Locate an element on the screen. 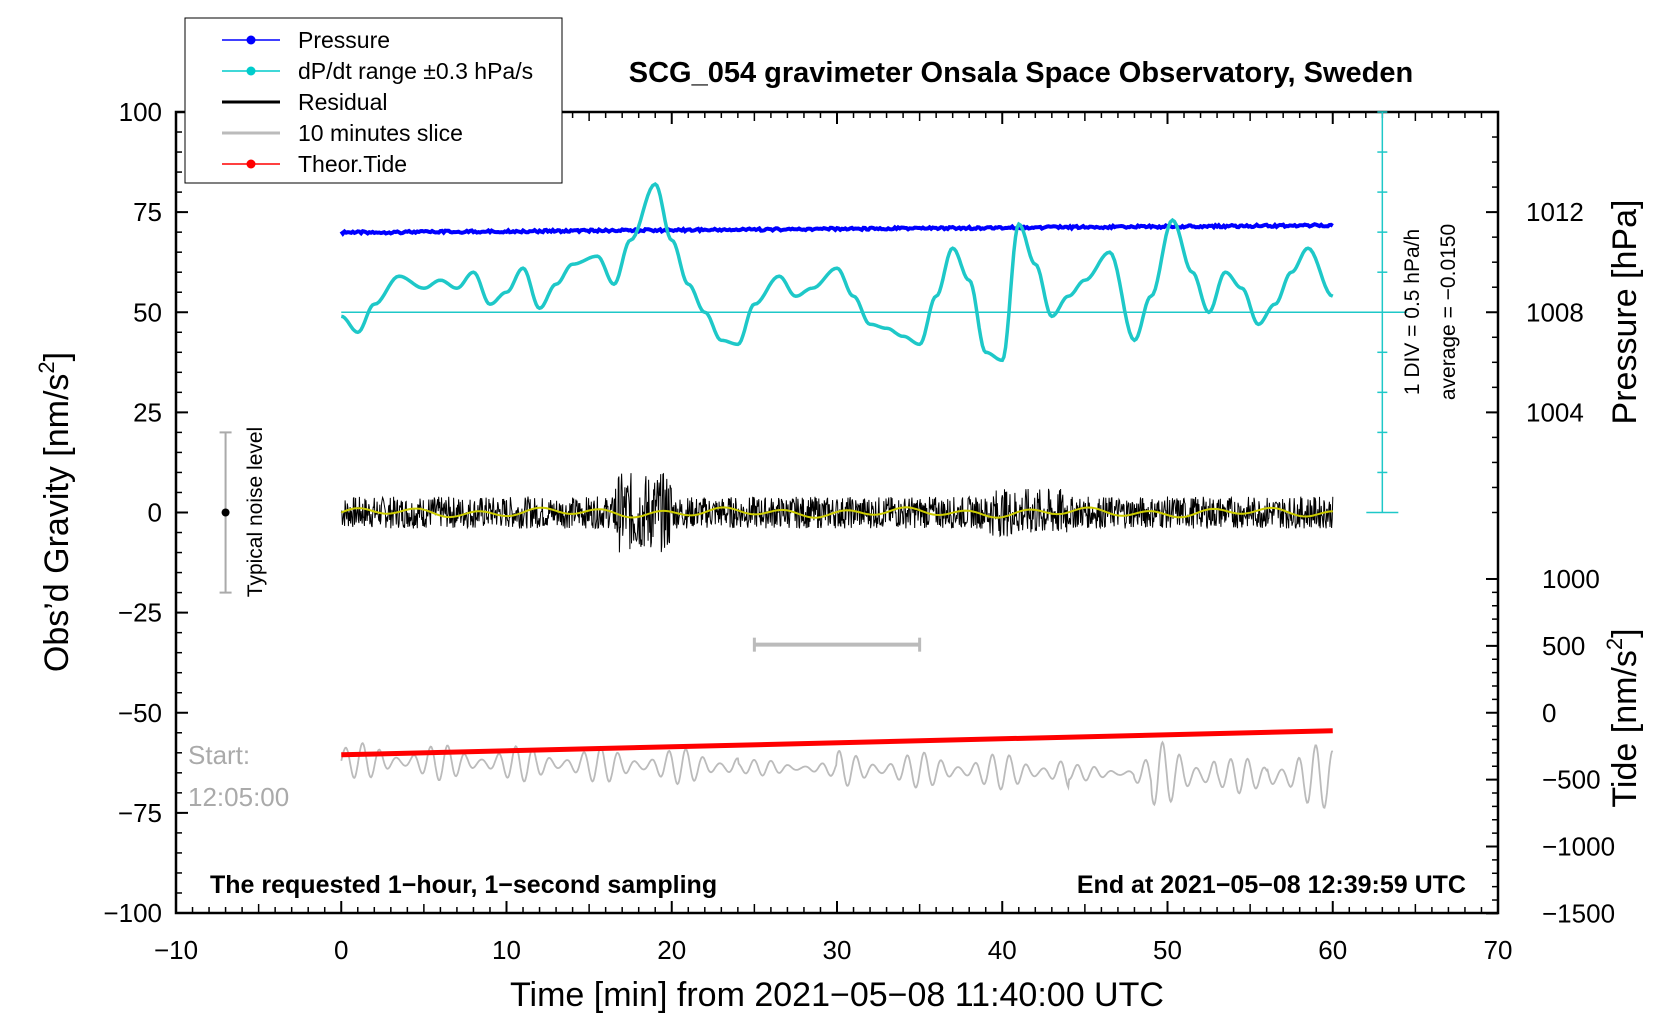  x-tick-label: 0 is located at coordinates (341, 950).